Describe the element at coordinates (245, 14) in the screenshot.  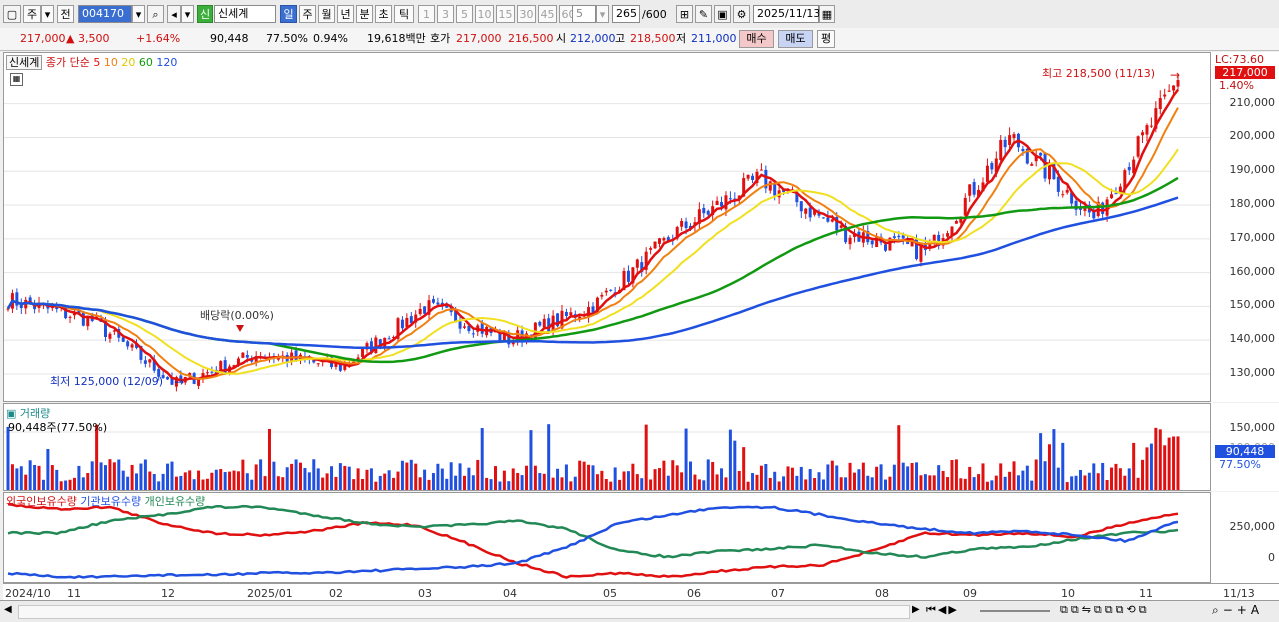
I see `stock-name-field: 신세계` at that location.